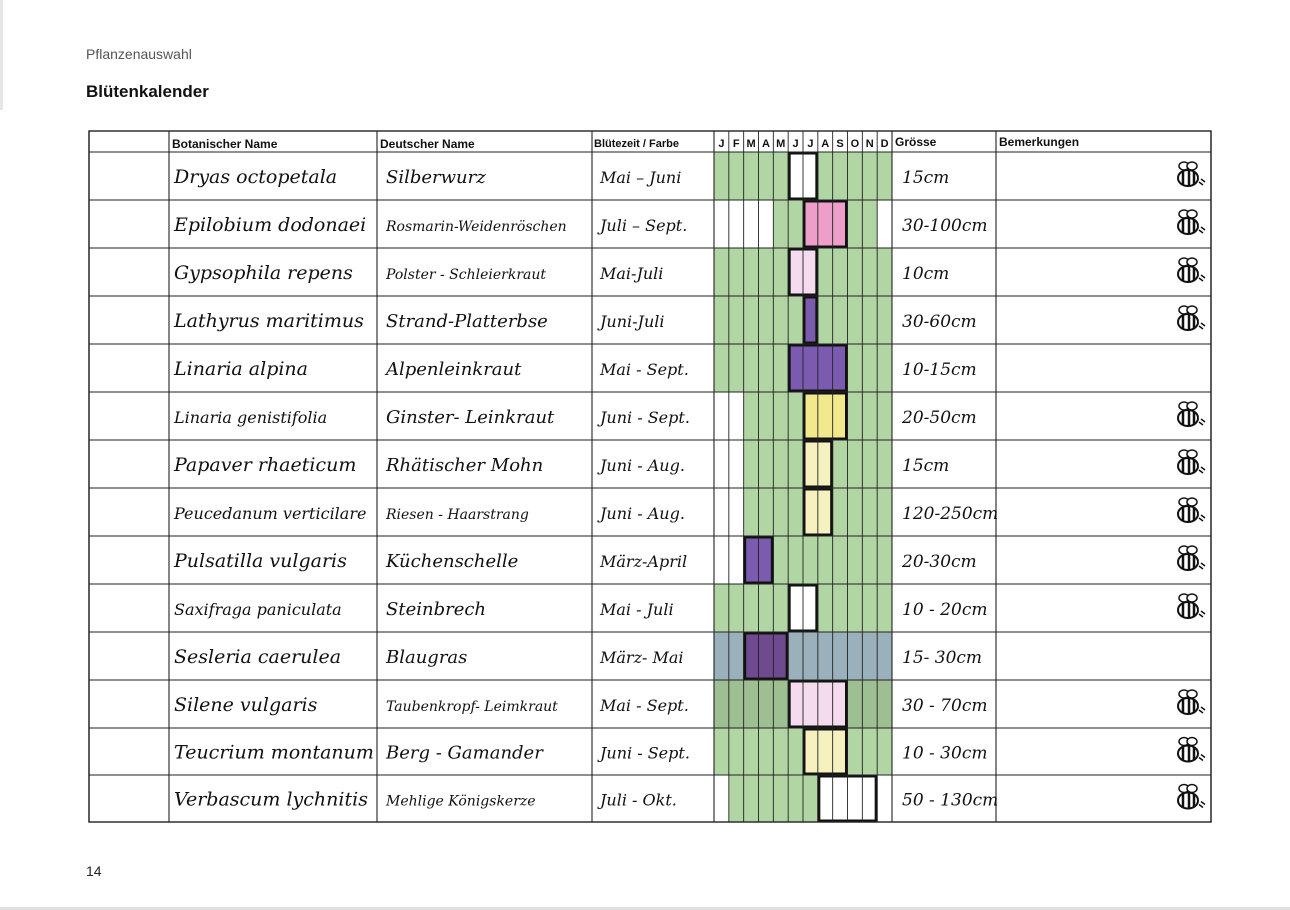  What do you see at coordinates (916, 142) in the screenshot?
I see `header-size: Grösse` at bounding box center [916, 142].